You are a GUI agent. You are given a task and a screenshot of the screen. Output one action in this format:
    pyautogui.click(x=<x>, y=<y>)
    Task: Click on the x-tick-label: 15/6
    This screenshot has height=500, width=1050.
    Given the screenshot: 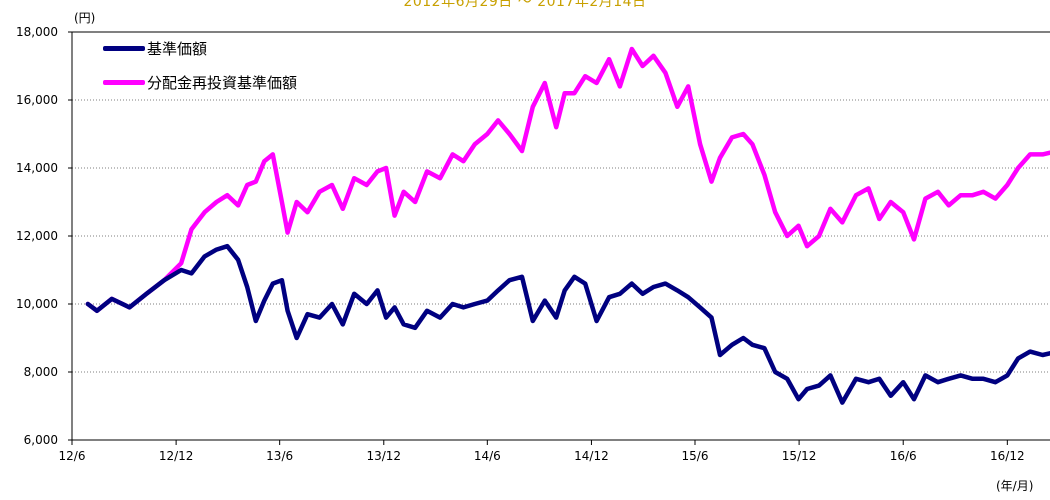 What is the action you would take?
    pyautogui.click(x=695, y=456)
    